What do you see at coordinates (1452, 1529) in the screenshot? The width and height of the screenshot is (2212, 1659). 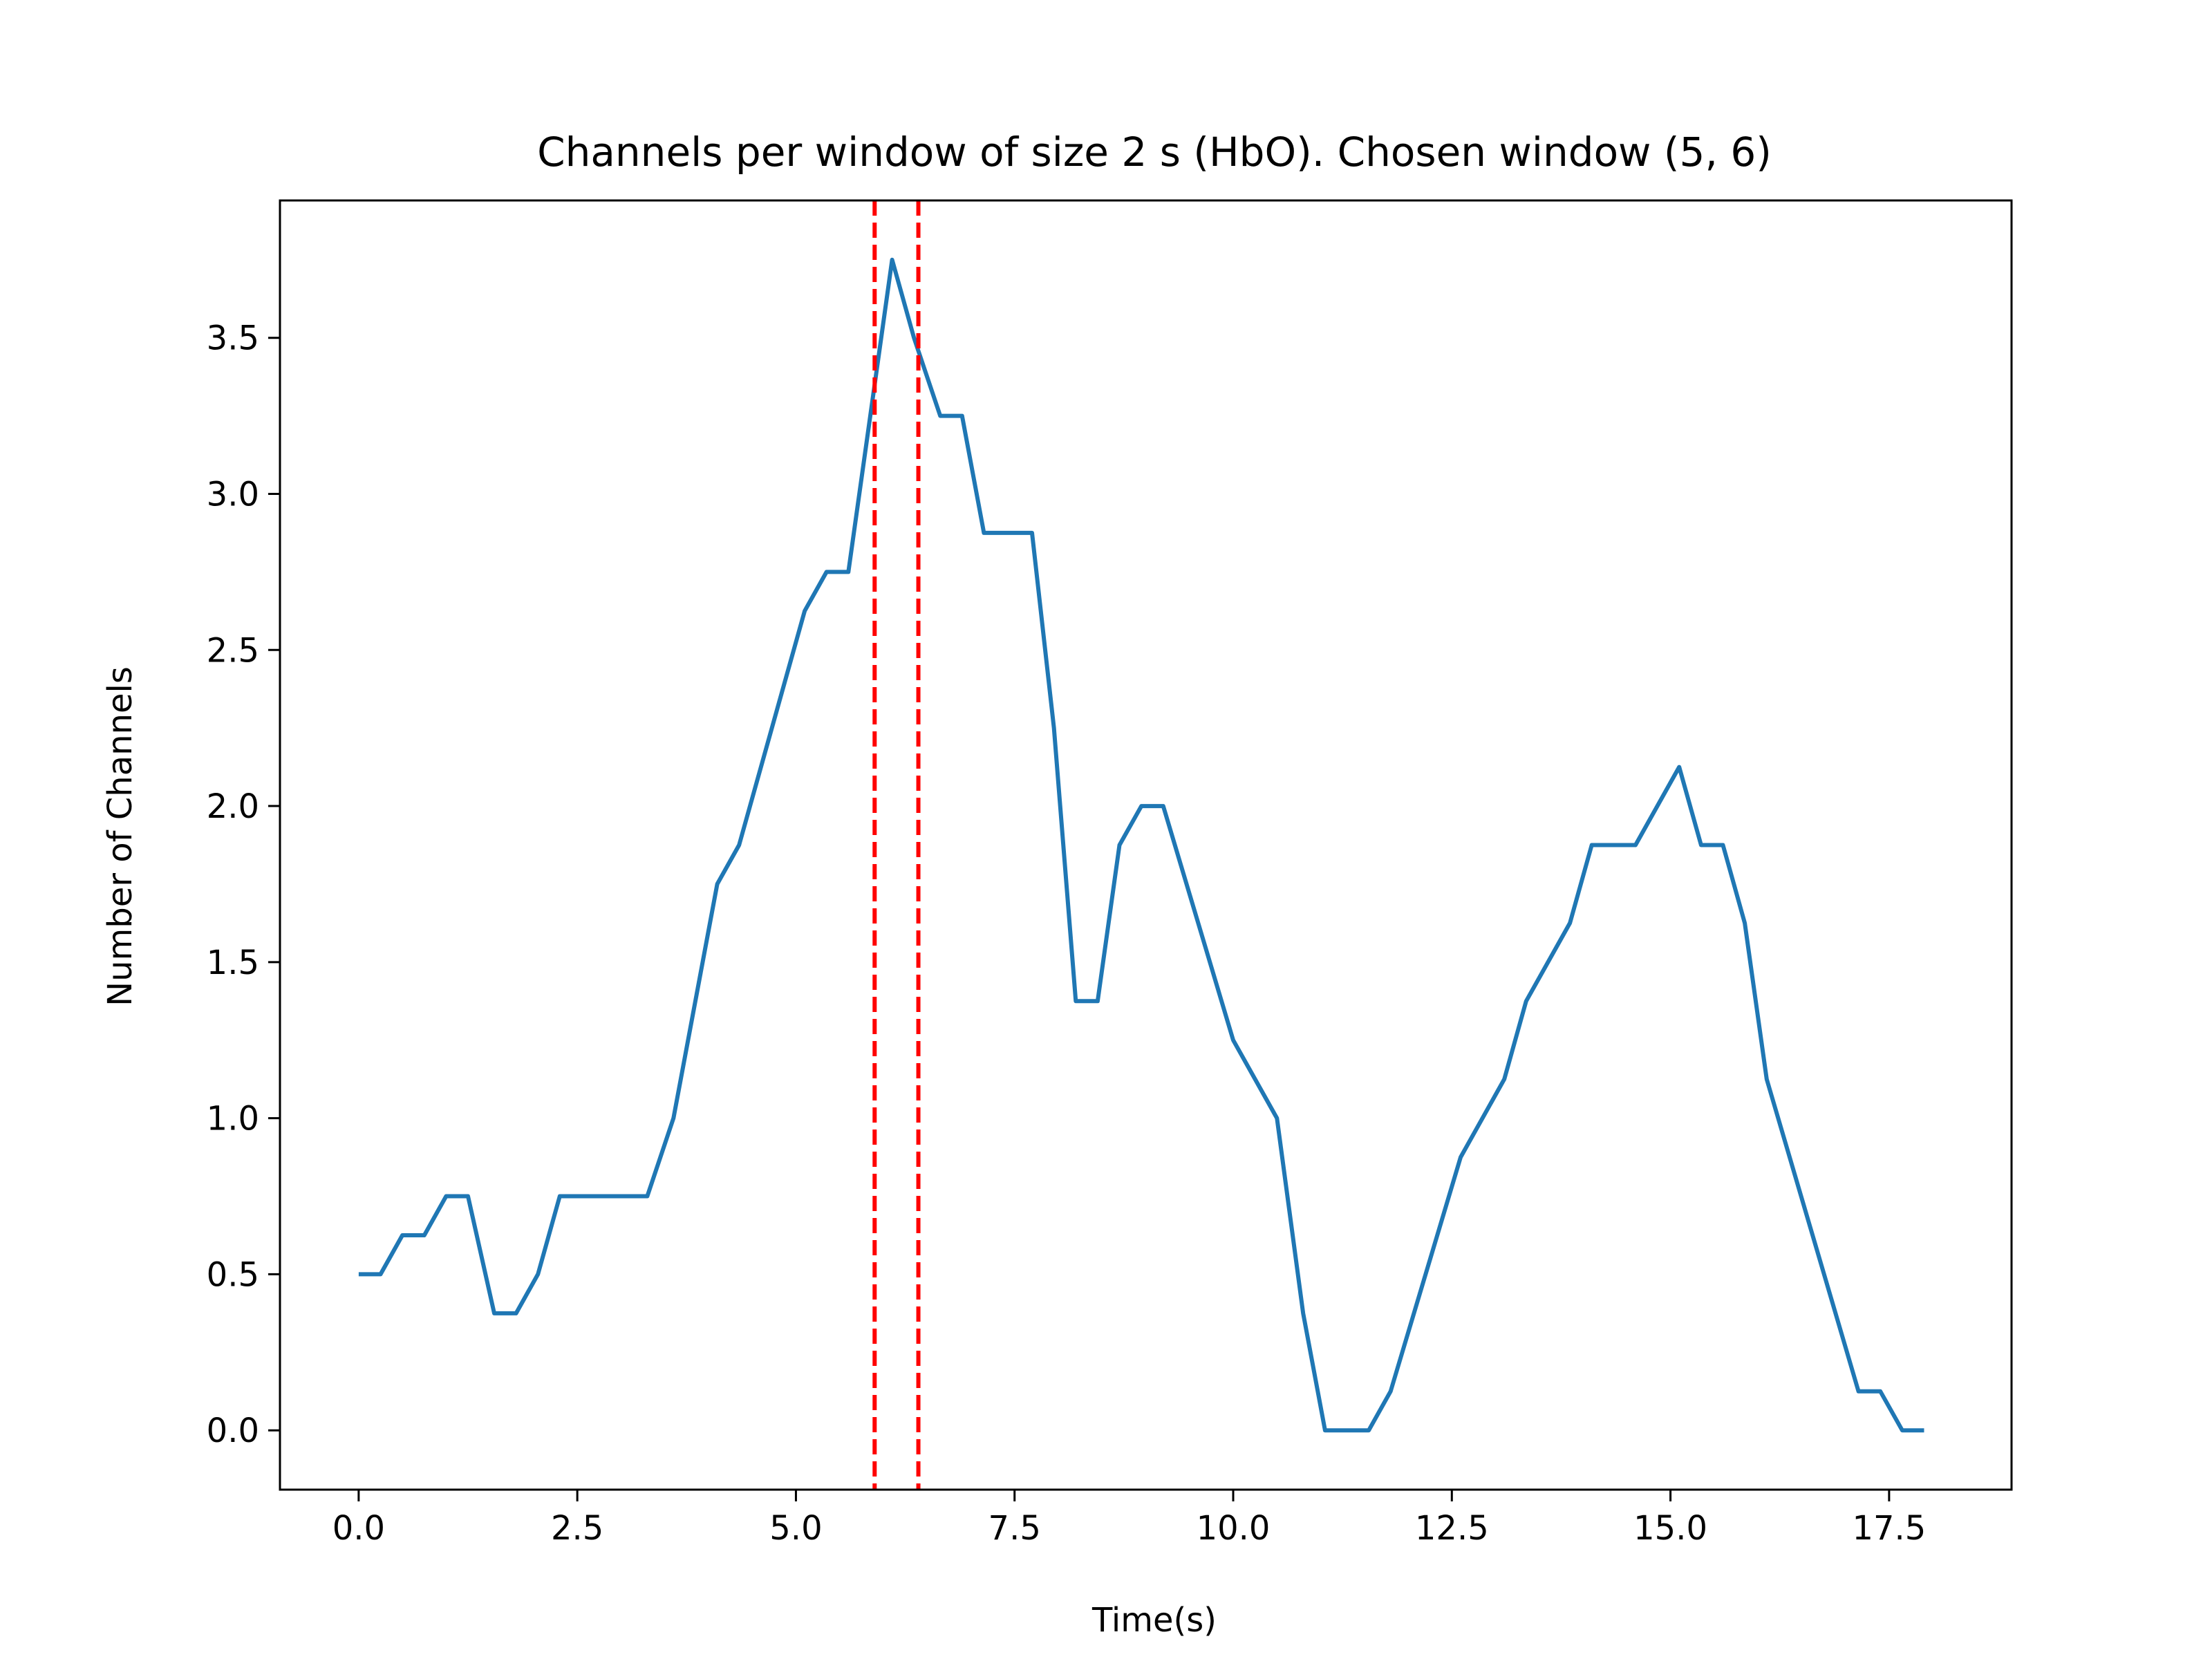 I see `x-tick-label: 12.5` at bounding box center [1452, 1529].